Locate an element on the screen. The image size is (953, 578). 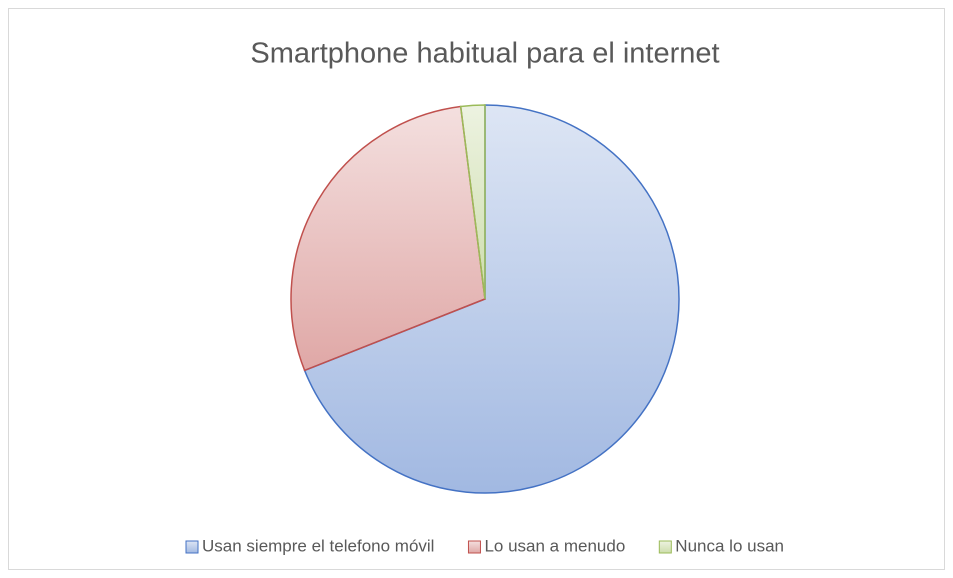
chart-title: Smartphone habitual para el internet is located at coordinates (484, 54).